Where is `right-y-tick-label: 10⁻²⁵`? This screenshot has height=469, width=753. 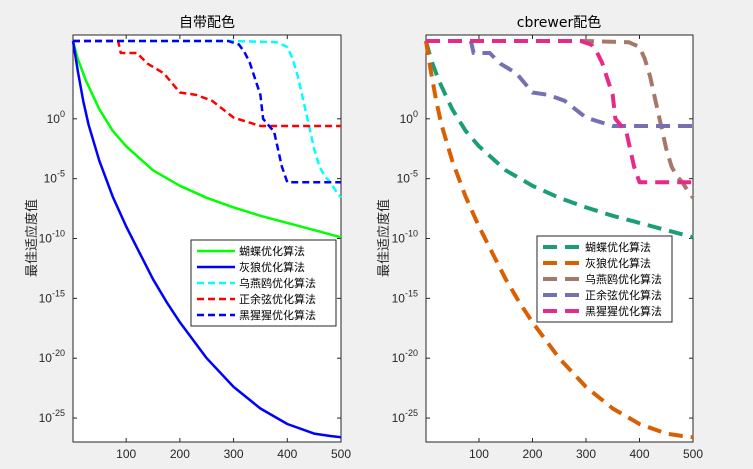 right-y-tick-label: 10⁻²⁵ is located at coordinates (405, 416).